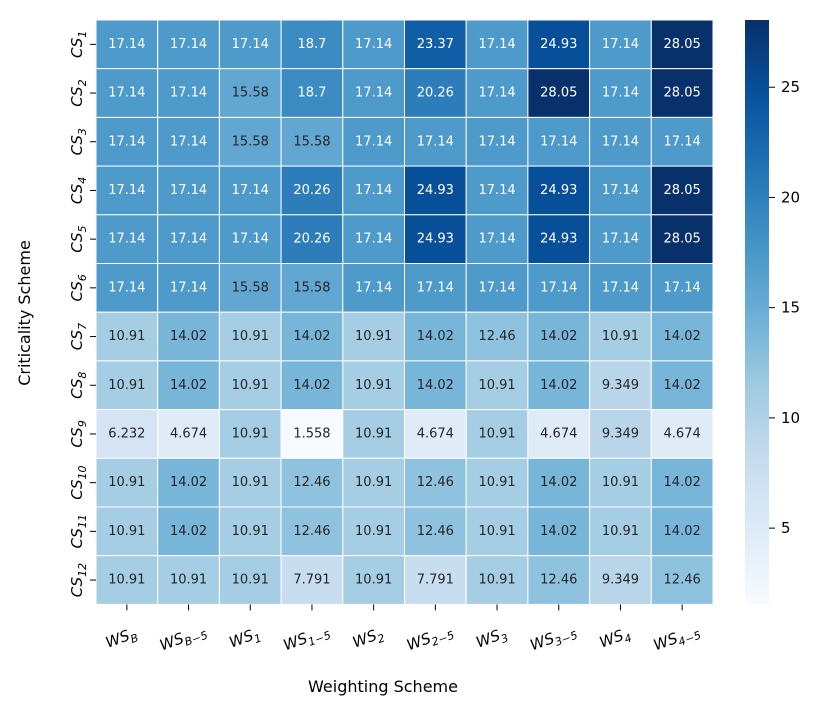  What do you see at coordinates (368, 639) in the screenshot?
I see `x-tick-label: WS2` at bounding box center [368, 639].